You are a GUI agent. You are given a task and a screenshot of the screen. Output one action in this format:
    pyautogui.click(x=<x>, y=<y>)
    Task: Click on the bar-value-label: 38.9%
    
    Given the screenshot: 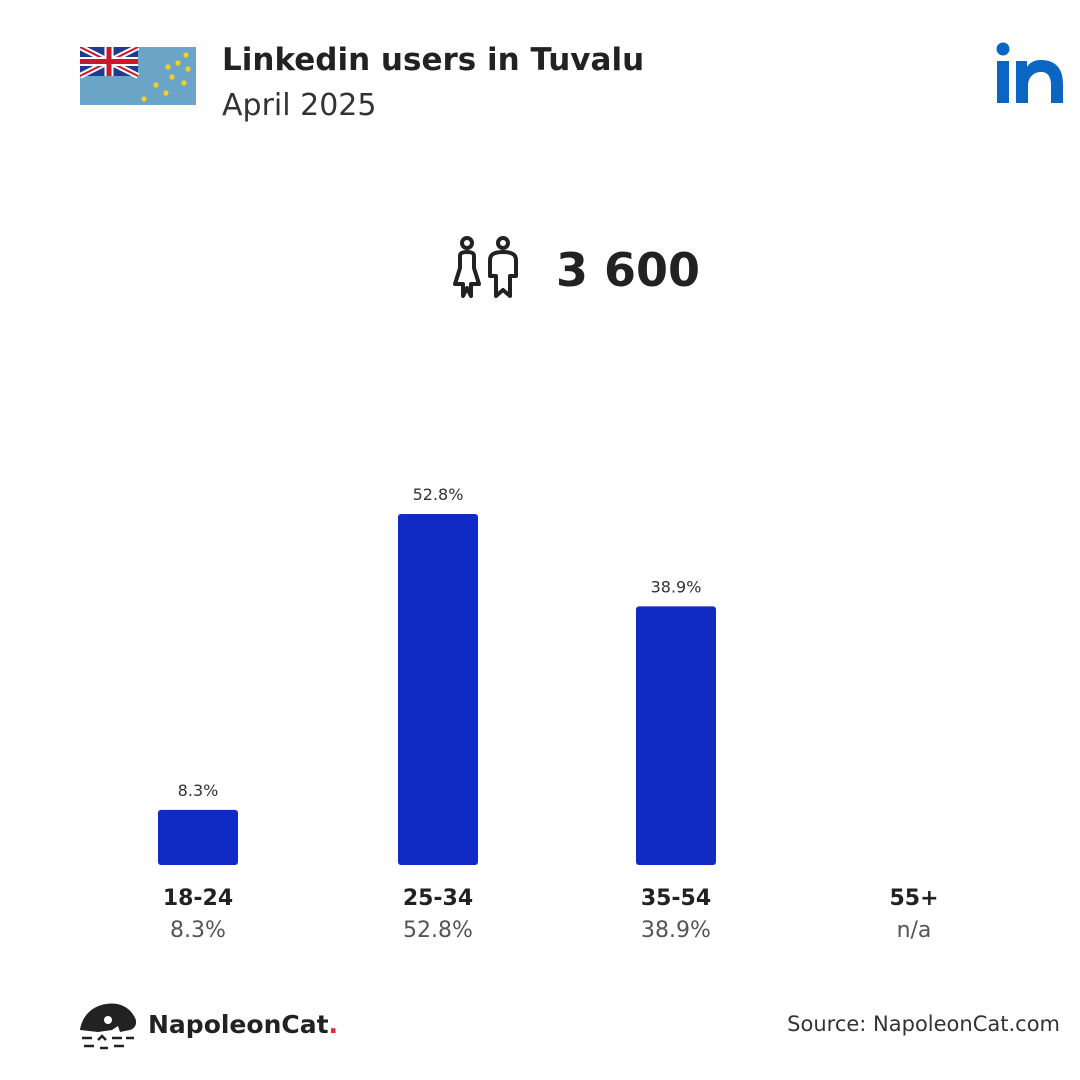 What is the action you would take?
    pyautogui.click(x=676, y=586)
    